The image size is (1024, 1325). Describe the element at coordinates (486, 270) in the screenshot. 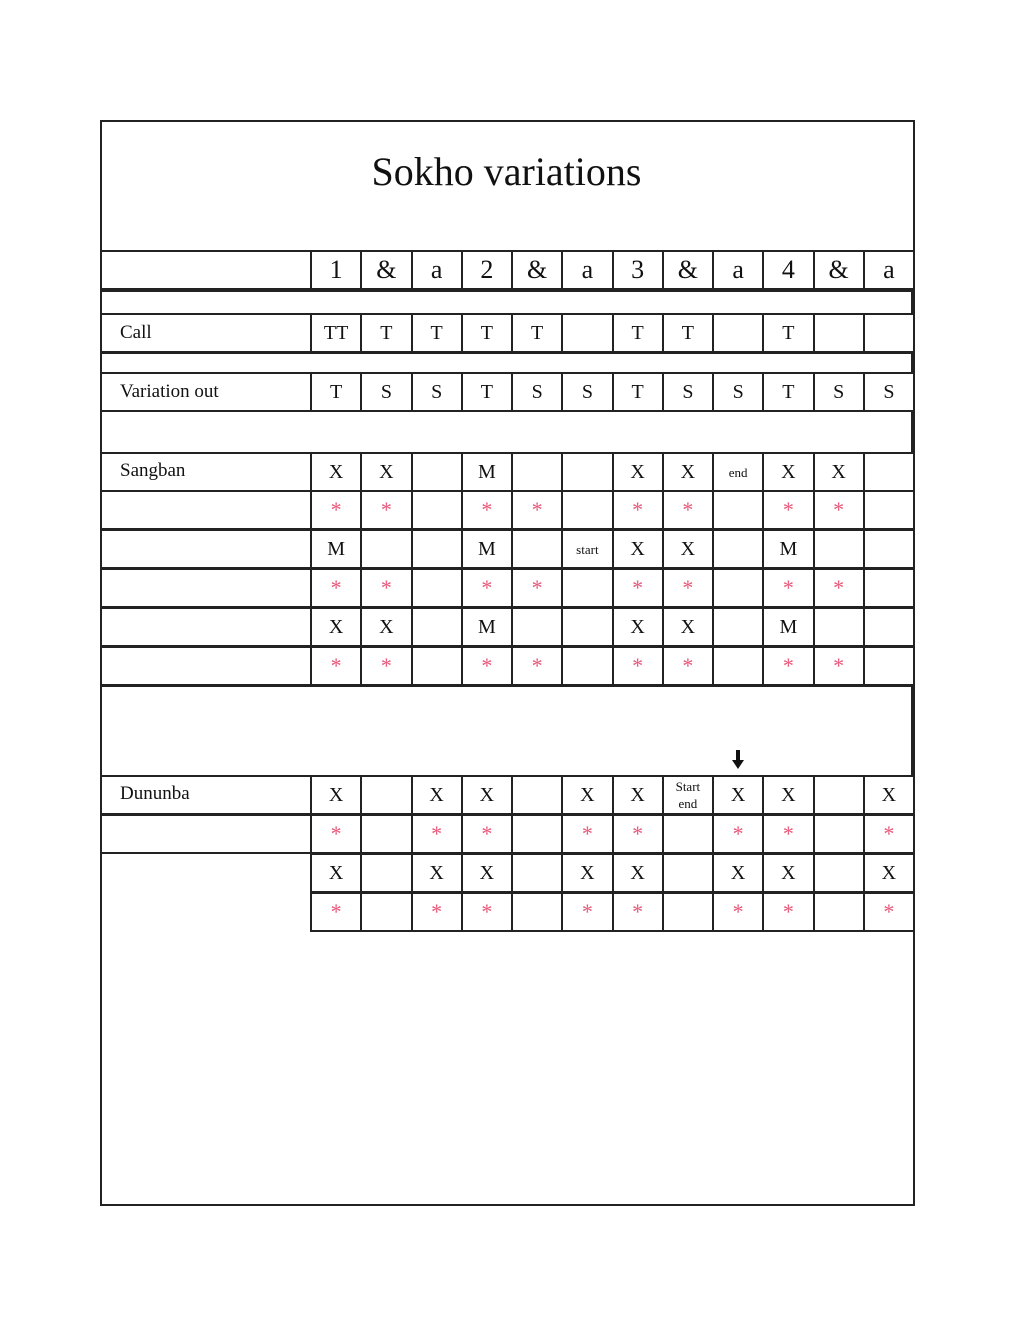

I see `beat-header: 2` at that location.